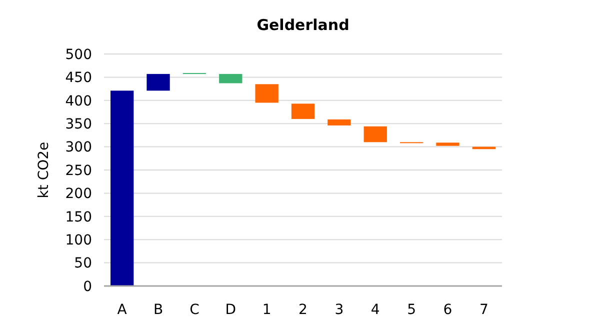  I want to click on y-tick-label: 300, so click(78, 148).